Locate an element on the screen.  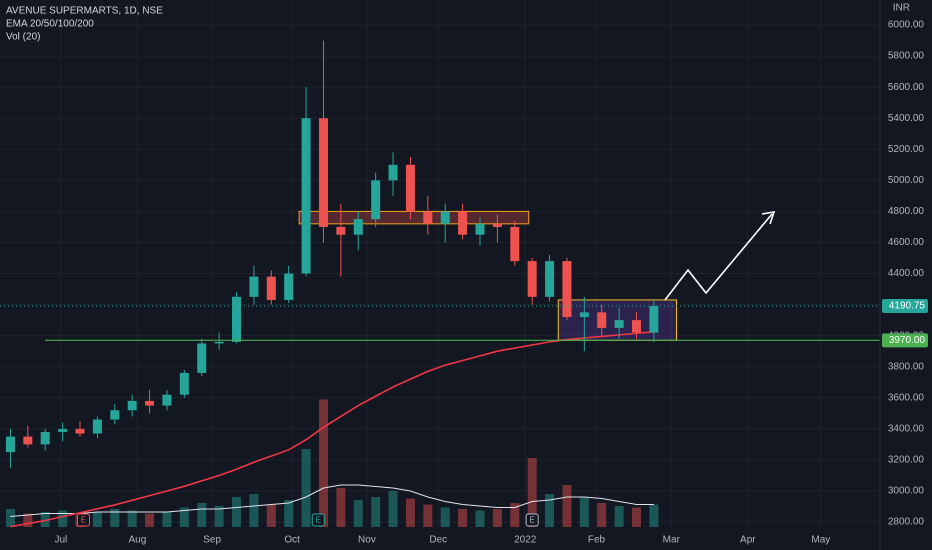
y-tick-label: 5000.00 is located at coordinates (906, 180).